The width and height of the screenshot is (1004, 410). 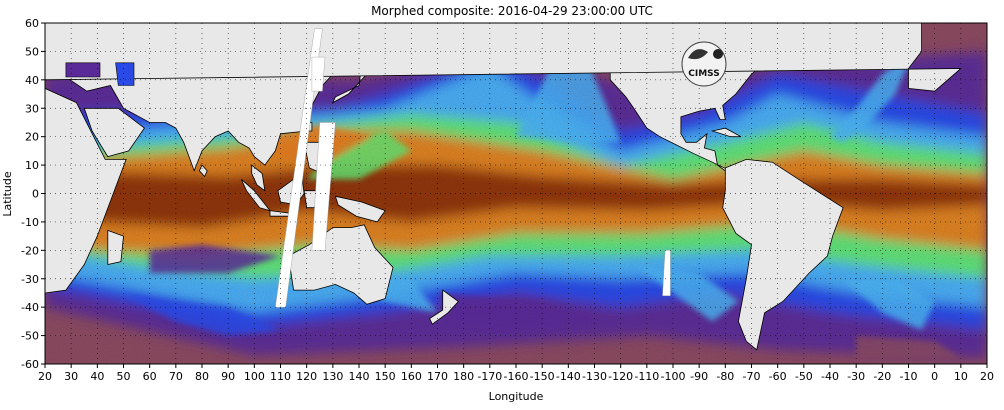 What do you see at coordinates (411, 376) in the screenshot?
I see `x-tick-label: 160` at bounding box center [411, 376].